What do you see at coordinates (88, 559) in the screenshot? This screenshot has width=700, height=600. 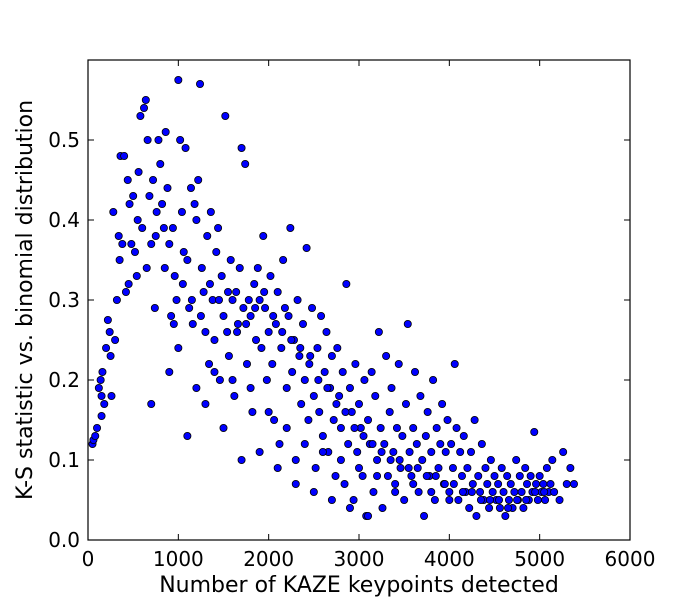 I see `x-tick-label: 0` at bounding box center [88, 559].